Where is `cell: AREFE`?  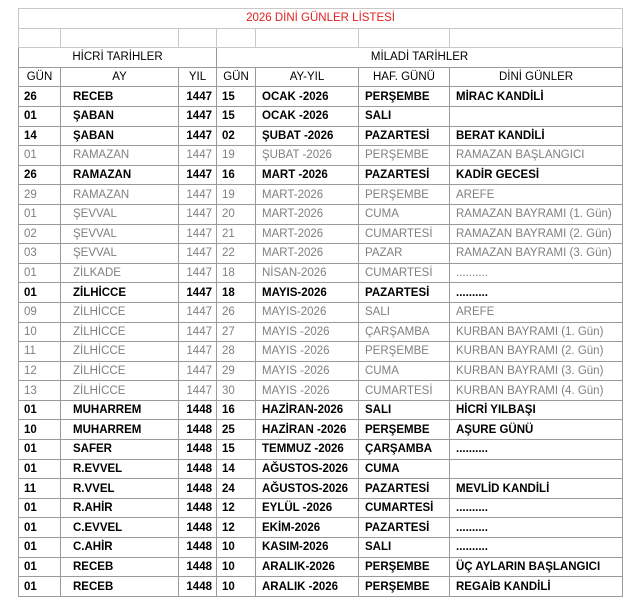 cell: AREFE is located at coordinates (536, 312).